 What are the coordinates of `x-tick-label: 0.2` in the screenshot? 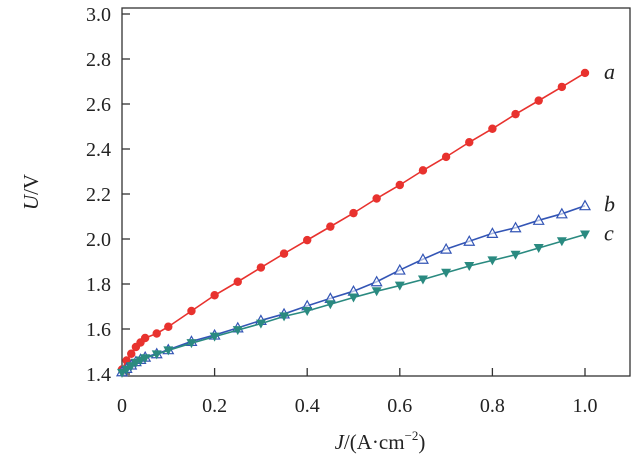 It's located at (214, 406).